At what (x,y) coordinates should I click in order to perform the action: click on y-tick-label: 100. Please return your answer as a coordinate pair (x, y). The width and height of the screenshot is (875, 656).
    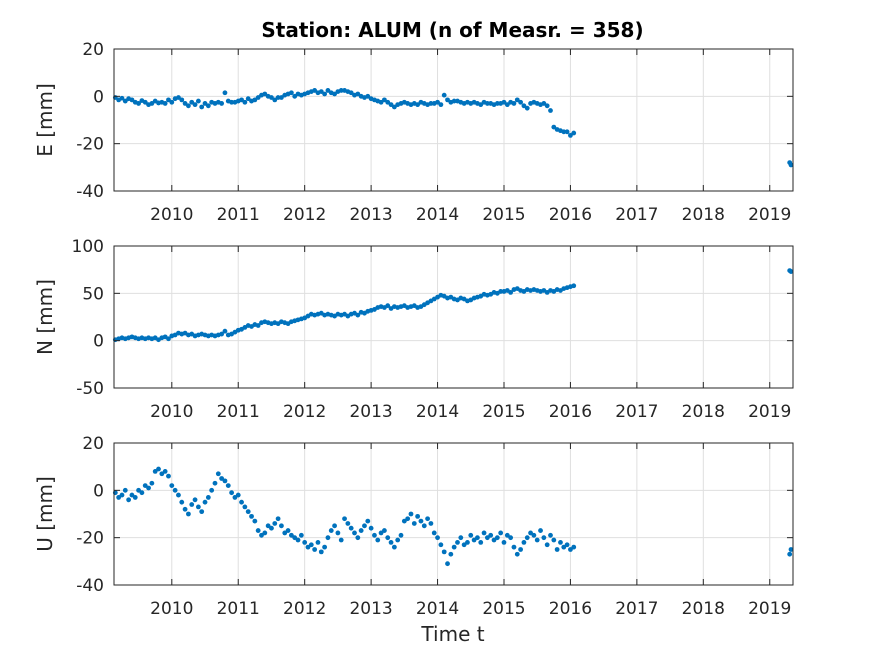
    Looking at the image, I should click on (88, 247).